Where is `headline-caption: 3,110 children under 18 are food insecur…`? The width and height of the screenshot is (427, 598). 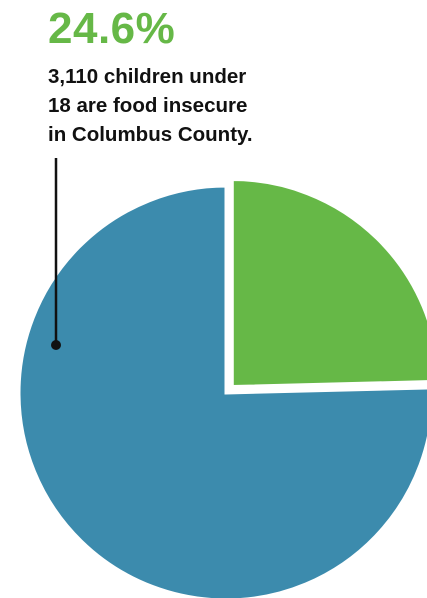
headline-caption: 3,110 children under 18 are food insecur… is located at coordinates (150, 105).